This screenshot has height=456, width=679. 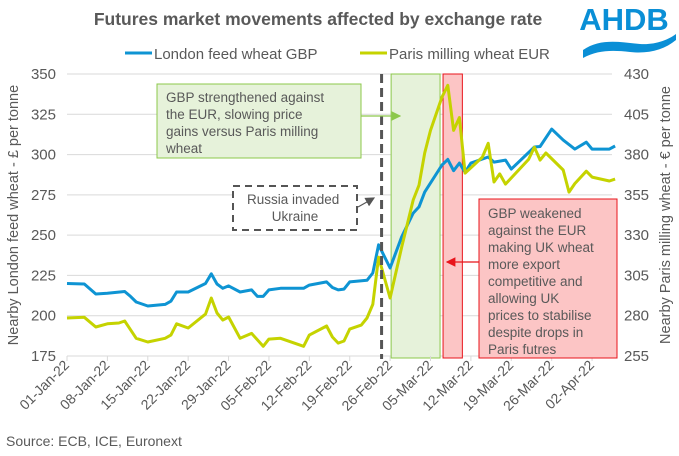 I want to click on logo-wave-icon, so click(x=629, y=46).